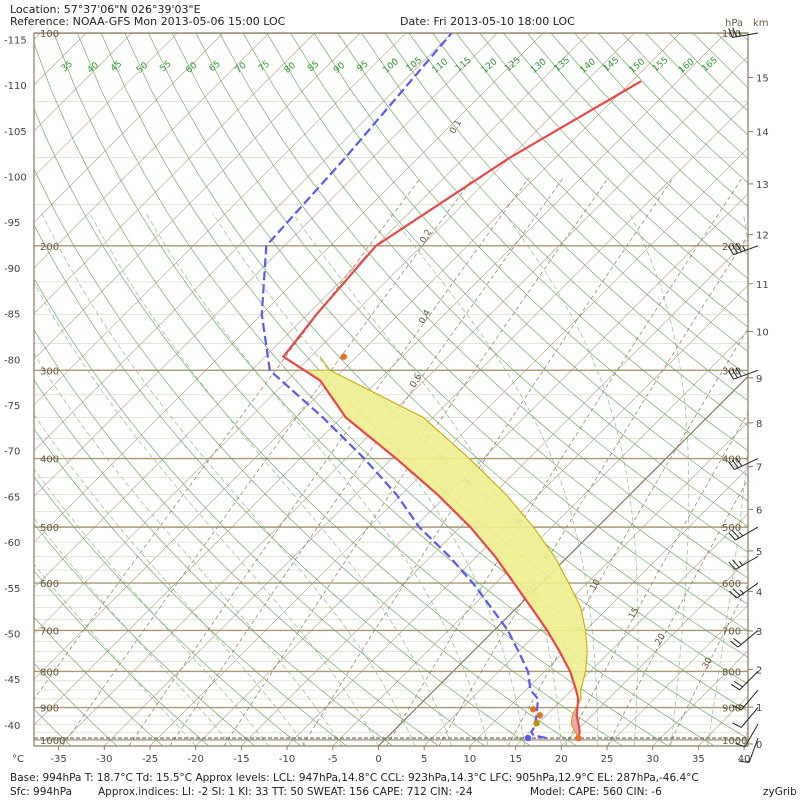 Image resolution: width=800 pixels, height=800 pixels. Describe the element at coordinates (731, 528) in the screenshot. I see `pressure-label-right: 500` at that location.